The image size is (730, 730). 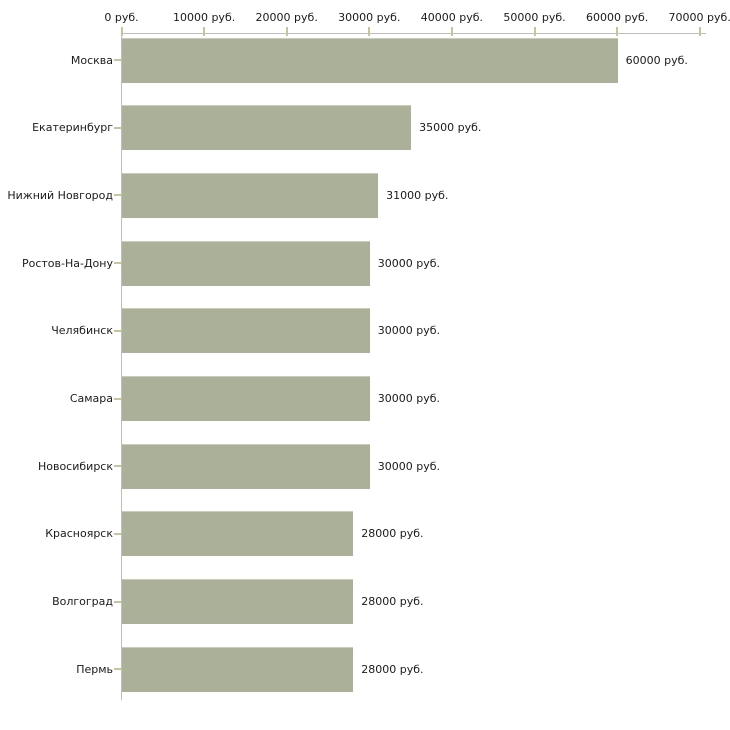 I want to click on x-tick-label: 40000 руб., so click(x=452, y=17).